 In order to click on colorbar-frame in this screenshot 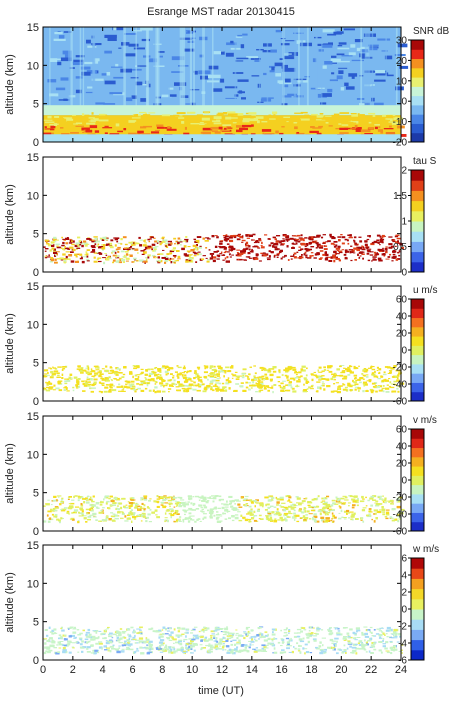, I will do `click(417, 91)`.